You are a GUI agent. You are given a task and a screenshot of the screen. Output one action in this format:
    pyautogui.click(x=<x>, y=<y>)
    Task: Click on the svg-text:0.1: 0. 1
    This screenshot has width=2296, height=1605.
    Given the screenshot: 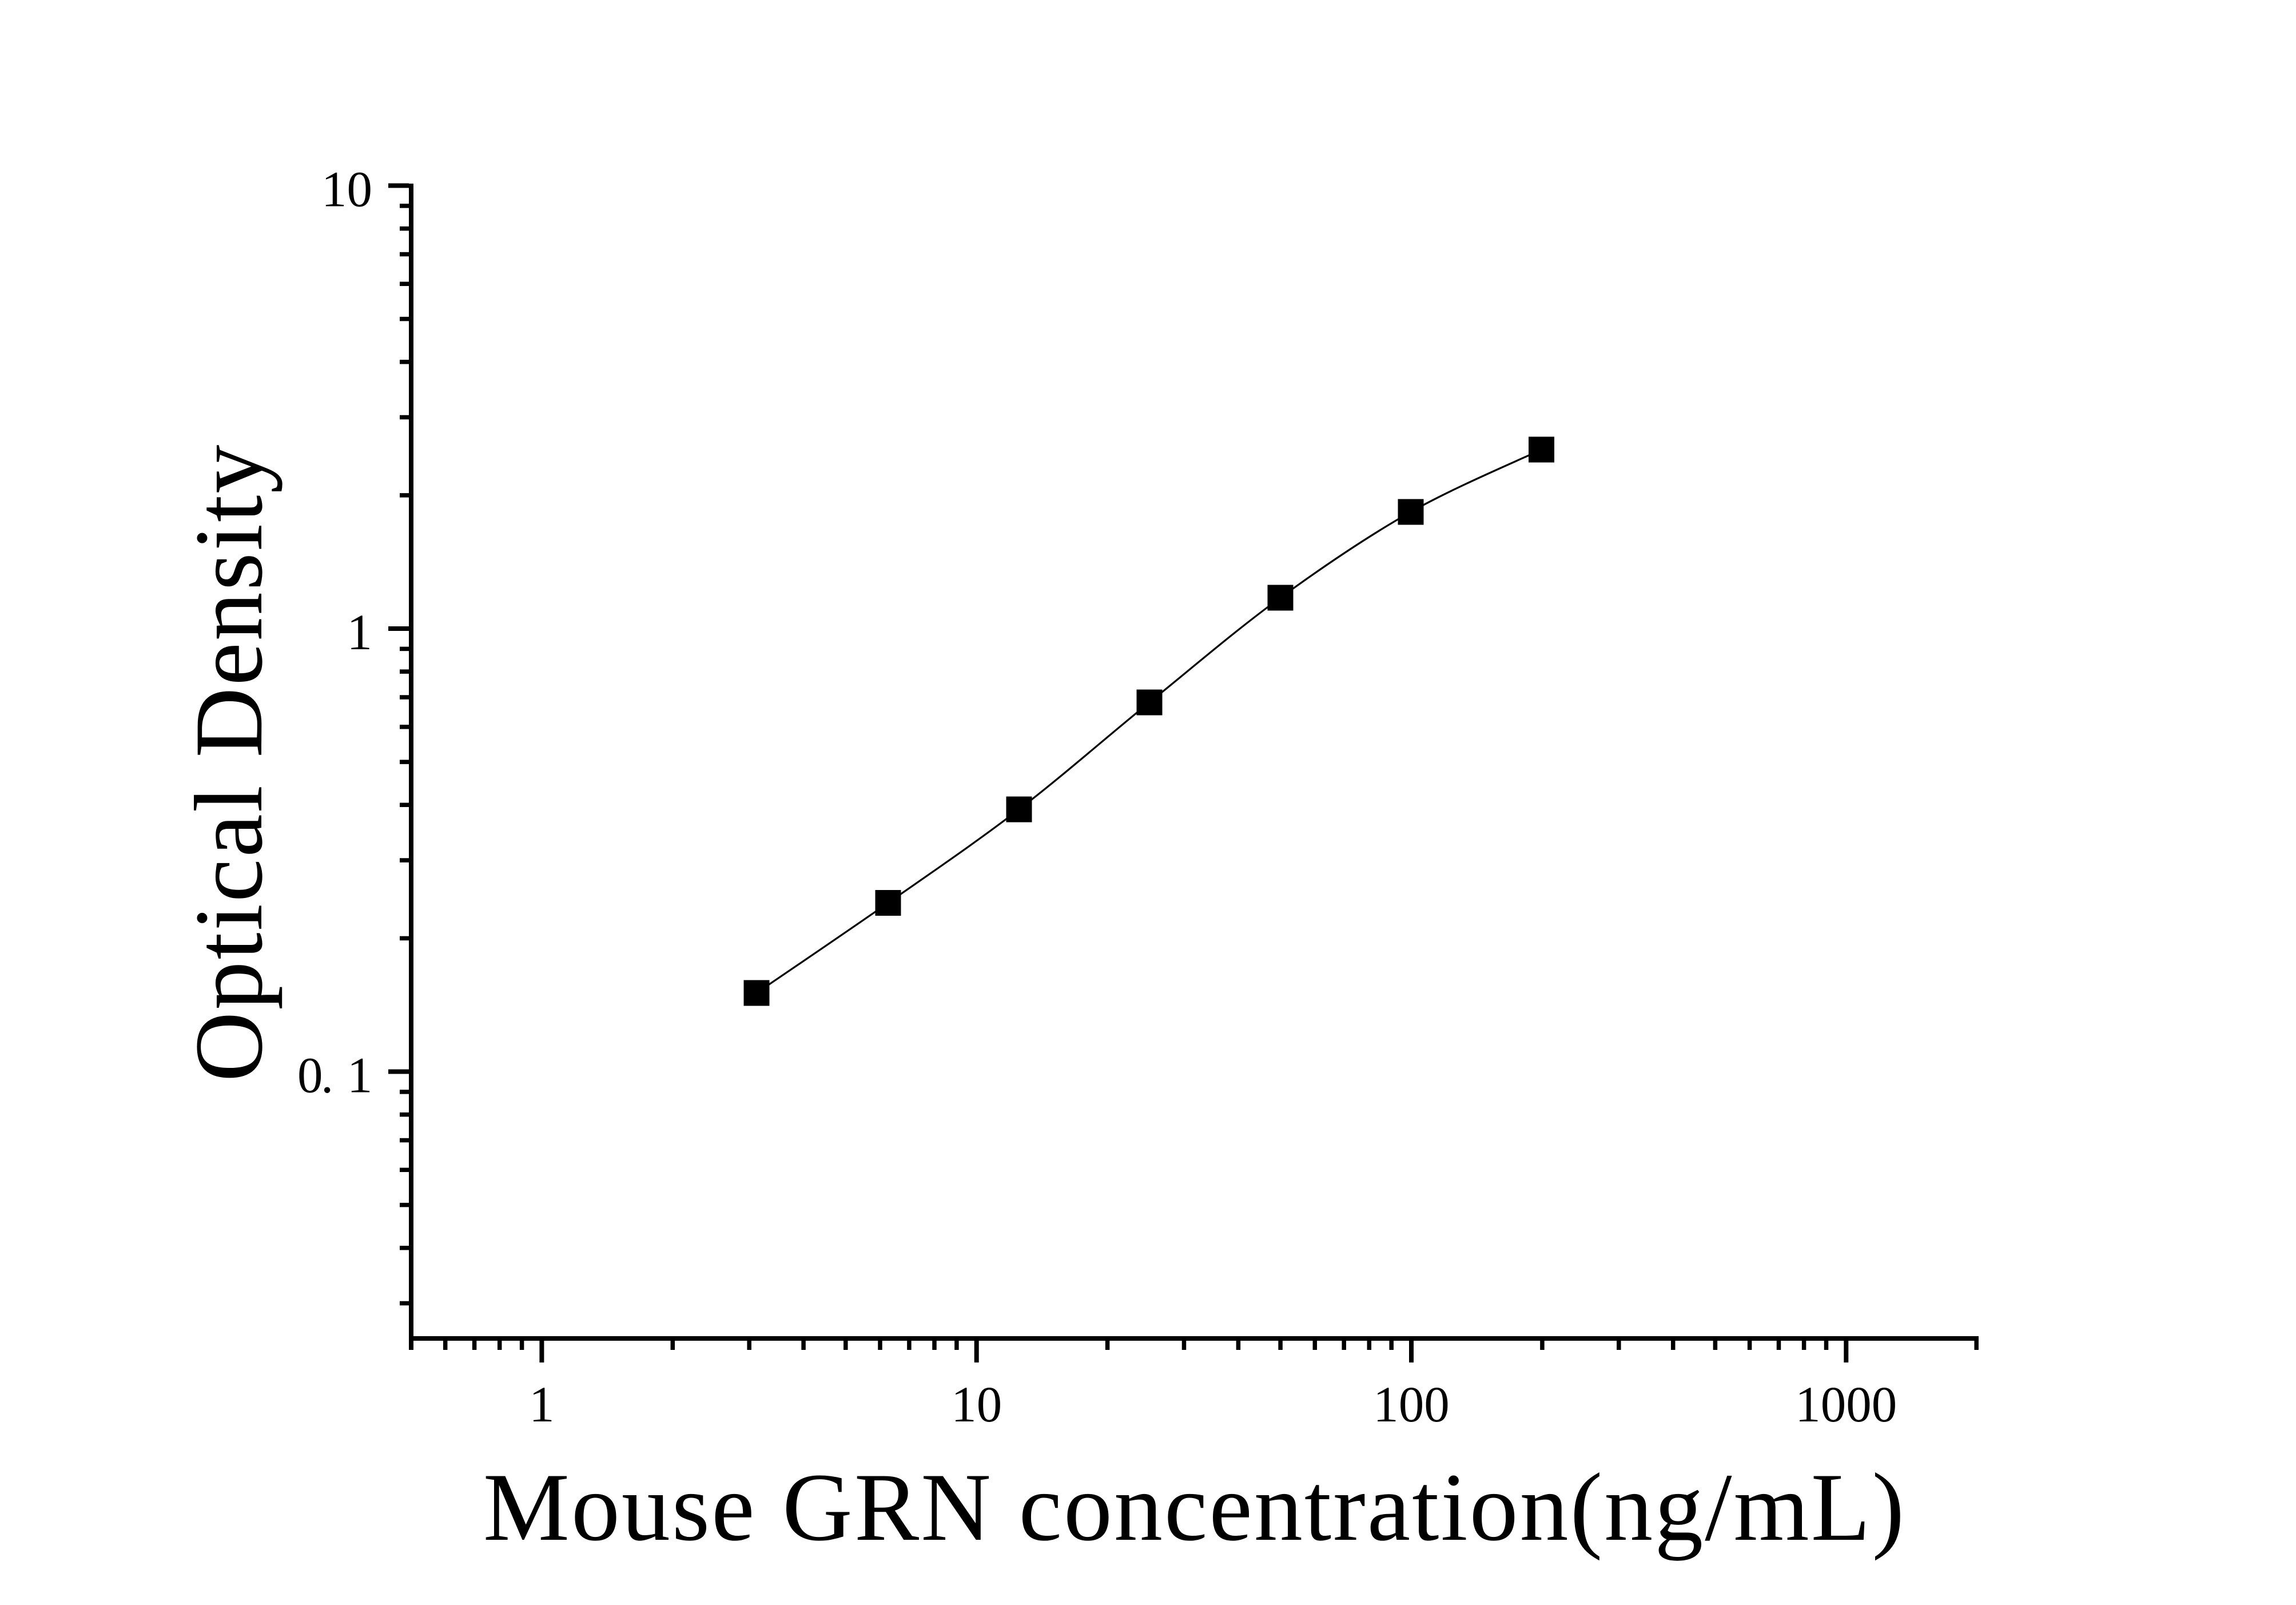 What is the action you would take?
    pyautogui.click(x=335, y=1076)
    